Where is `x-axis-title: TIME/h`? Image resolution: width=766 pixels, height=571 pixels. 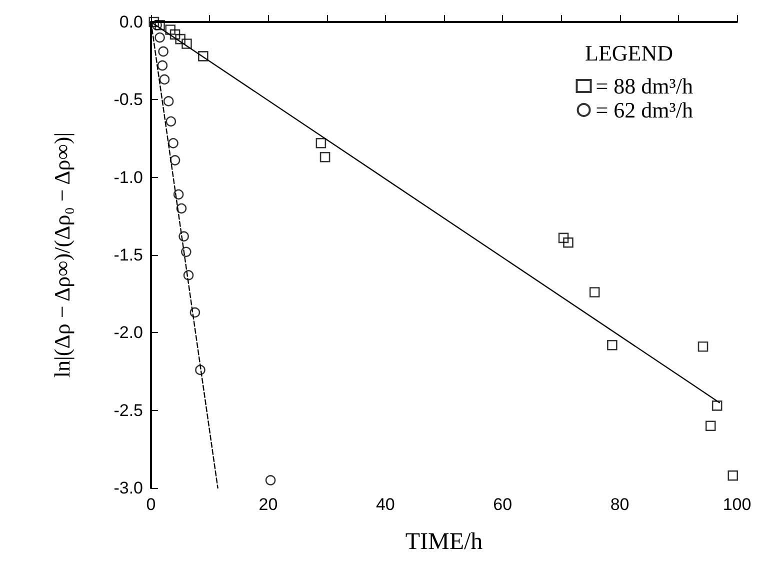
x-axis-title: TIME/h is located at coordinates (444, 542).